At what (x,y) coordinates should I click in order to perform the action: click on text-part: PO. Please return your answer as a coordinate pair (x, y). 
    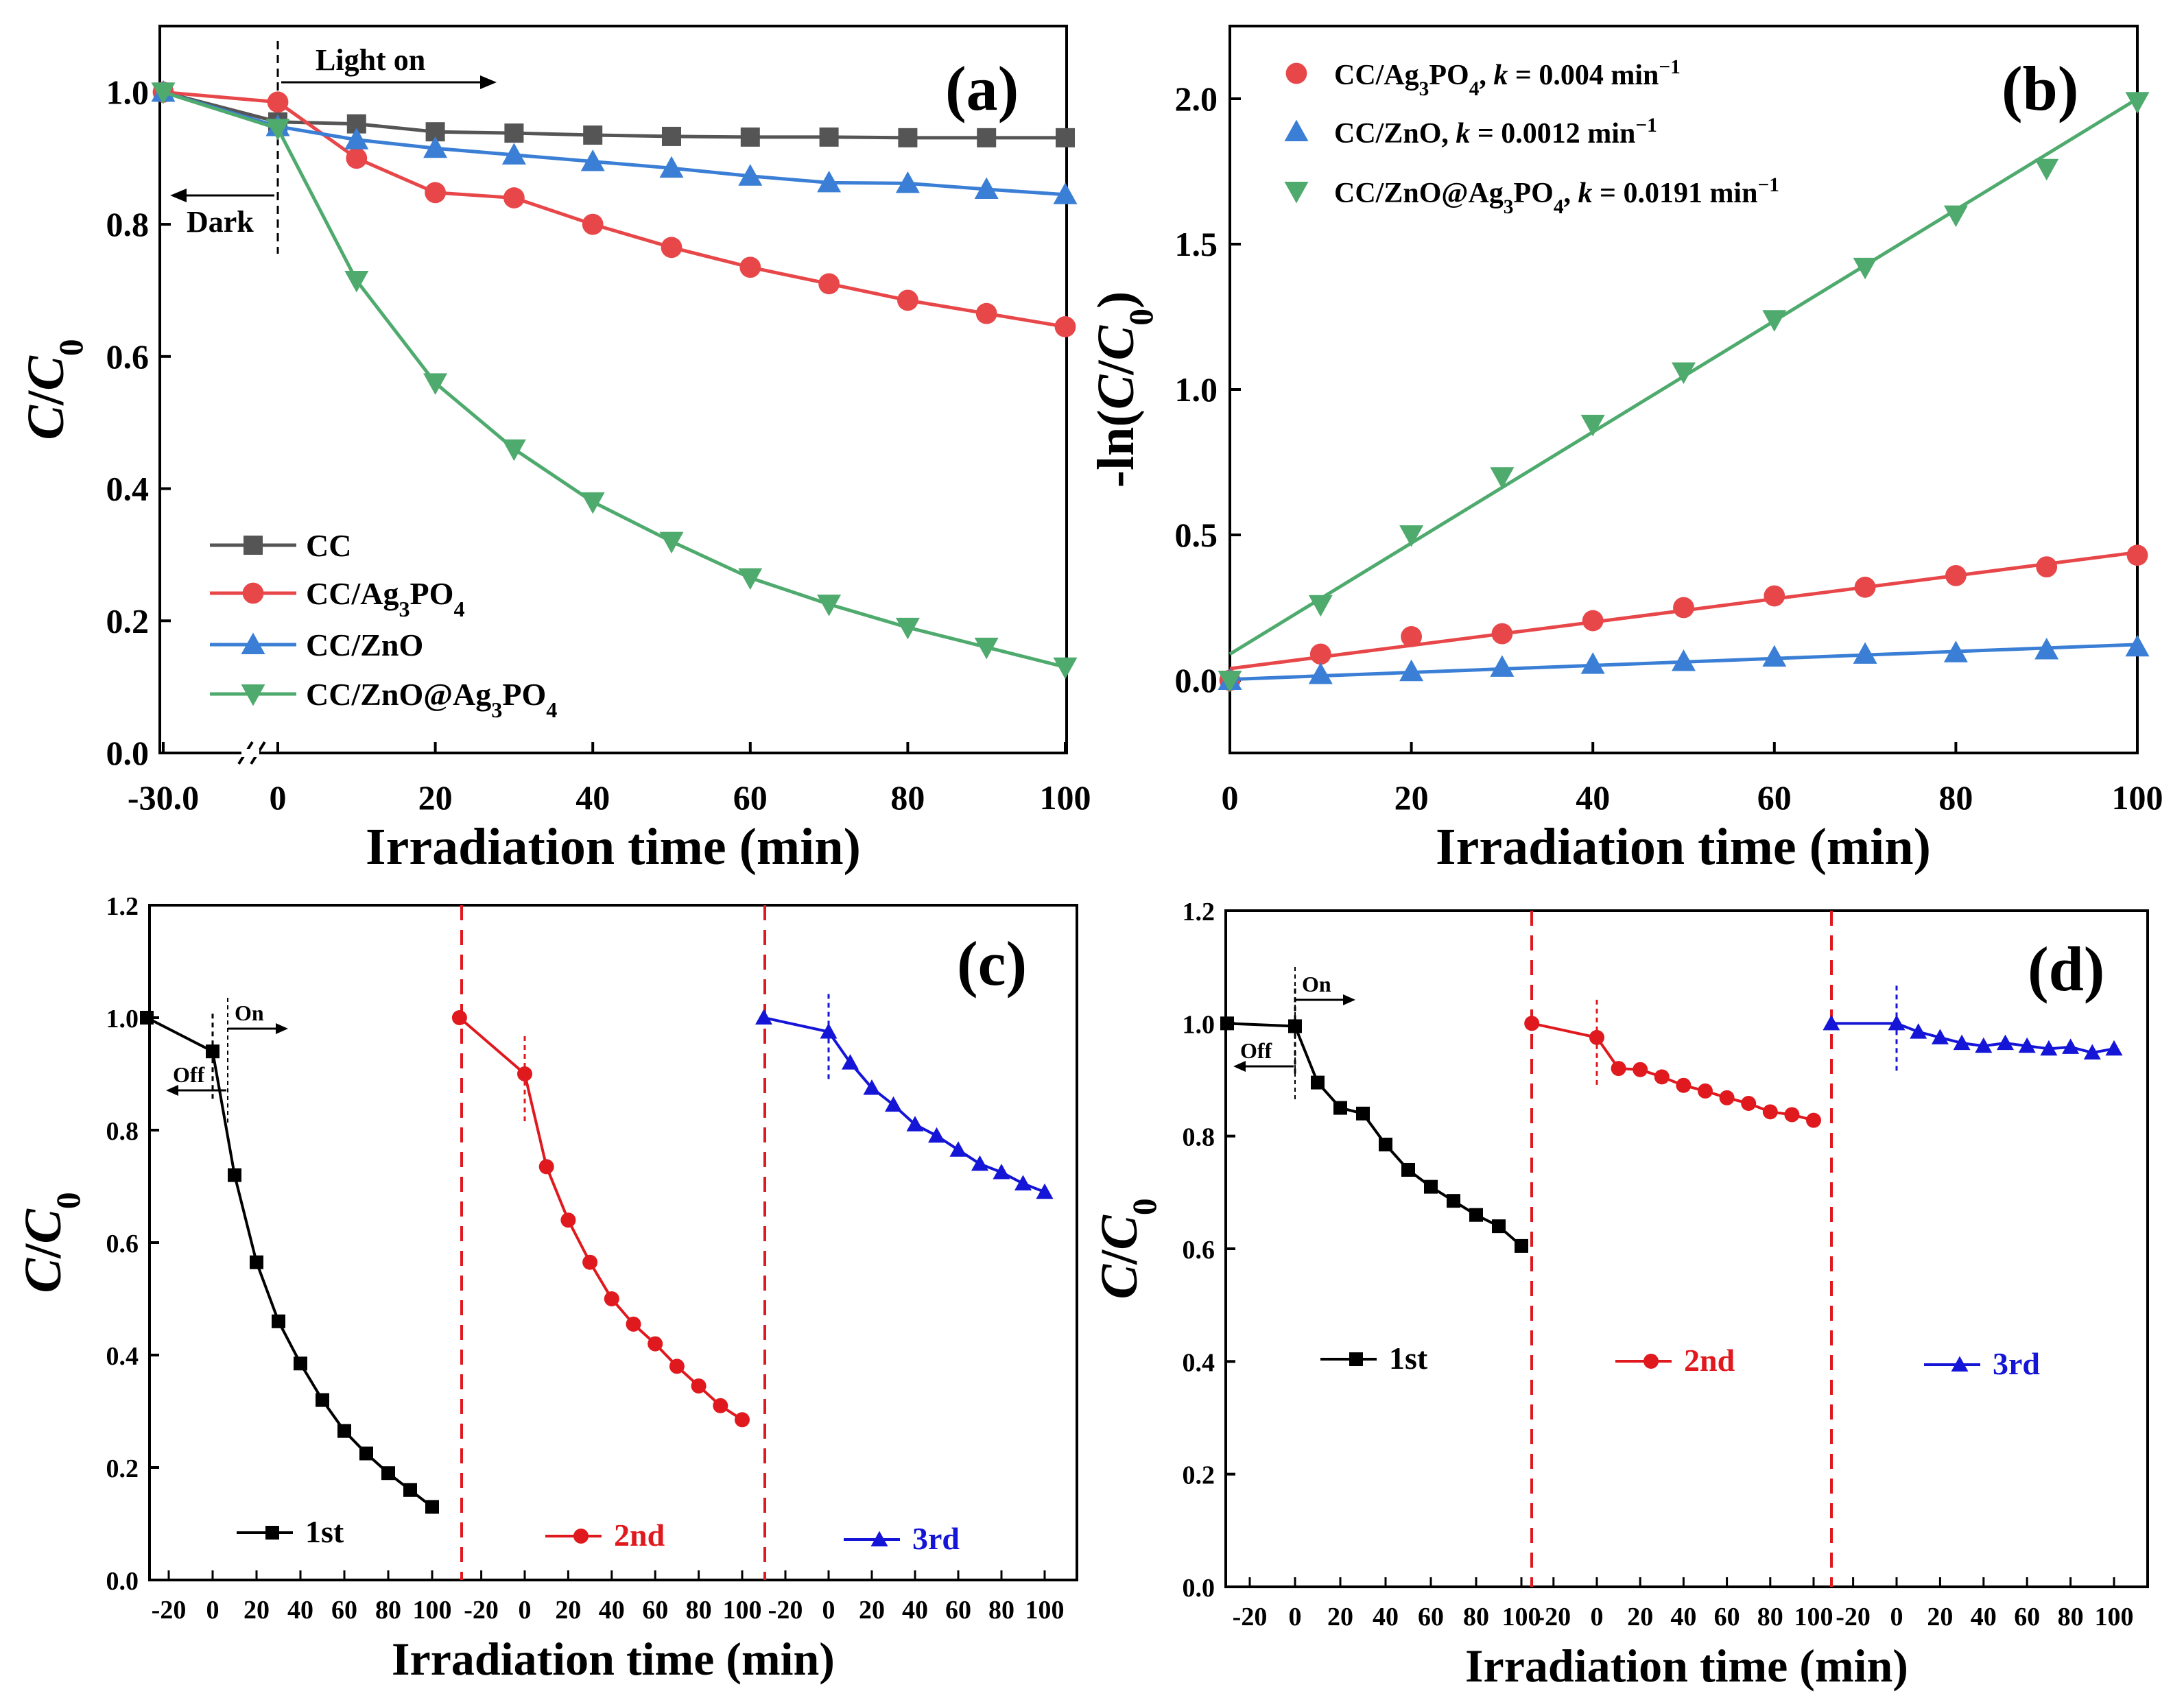
    Looking at the image, I should click on (524, 694).